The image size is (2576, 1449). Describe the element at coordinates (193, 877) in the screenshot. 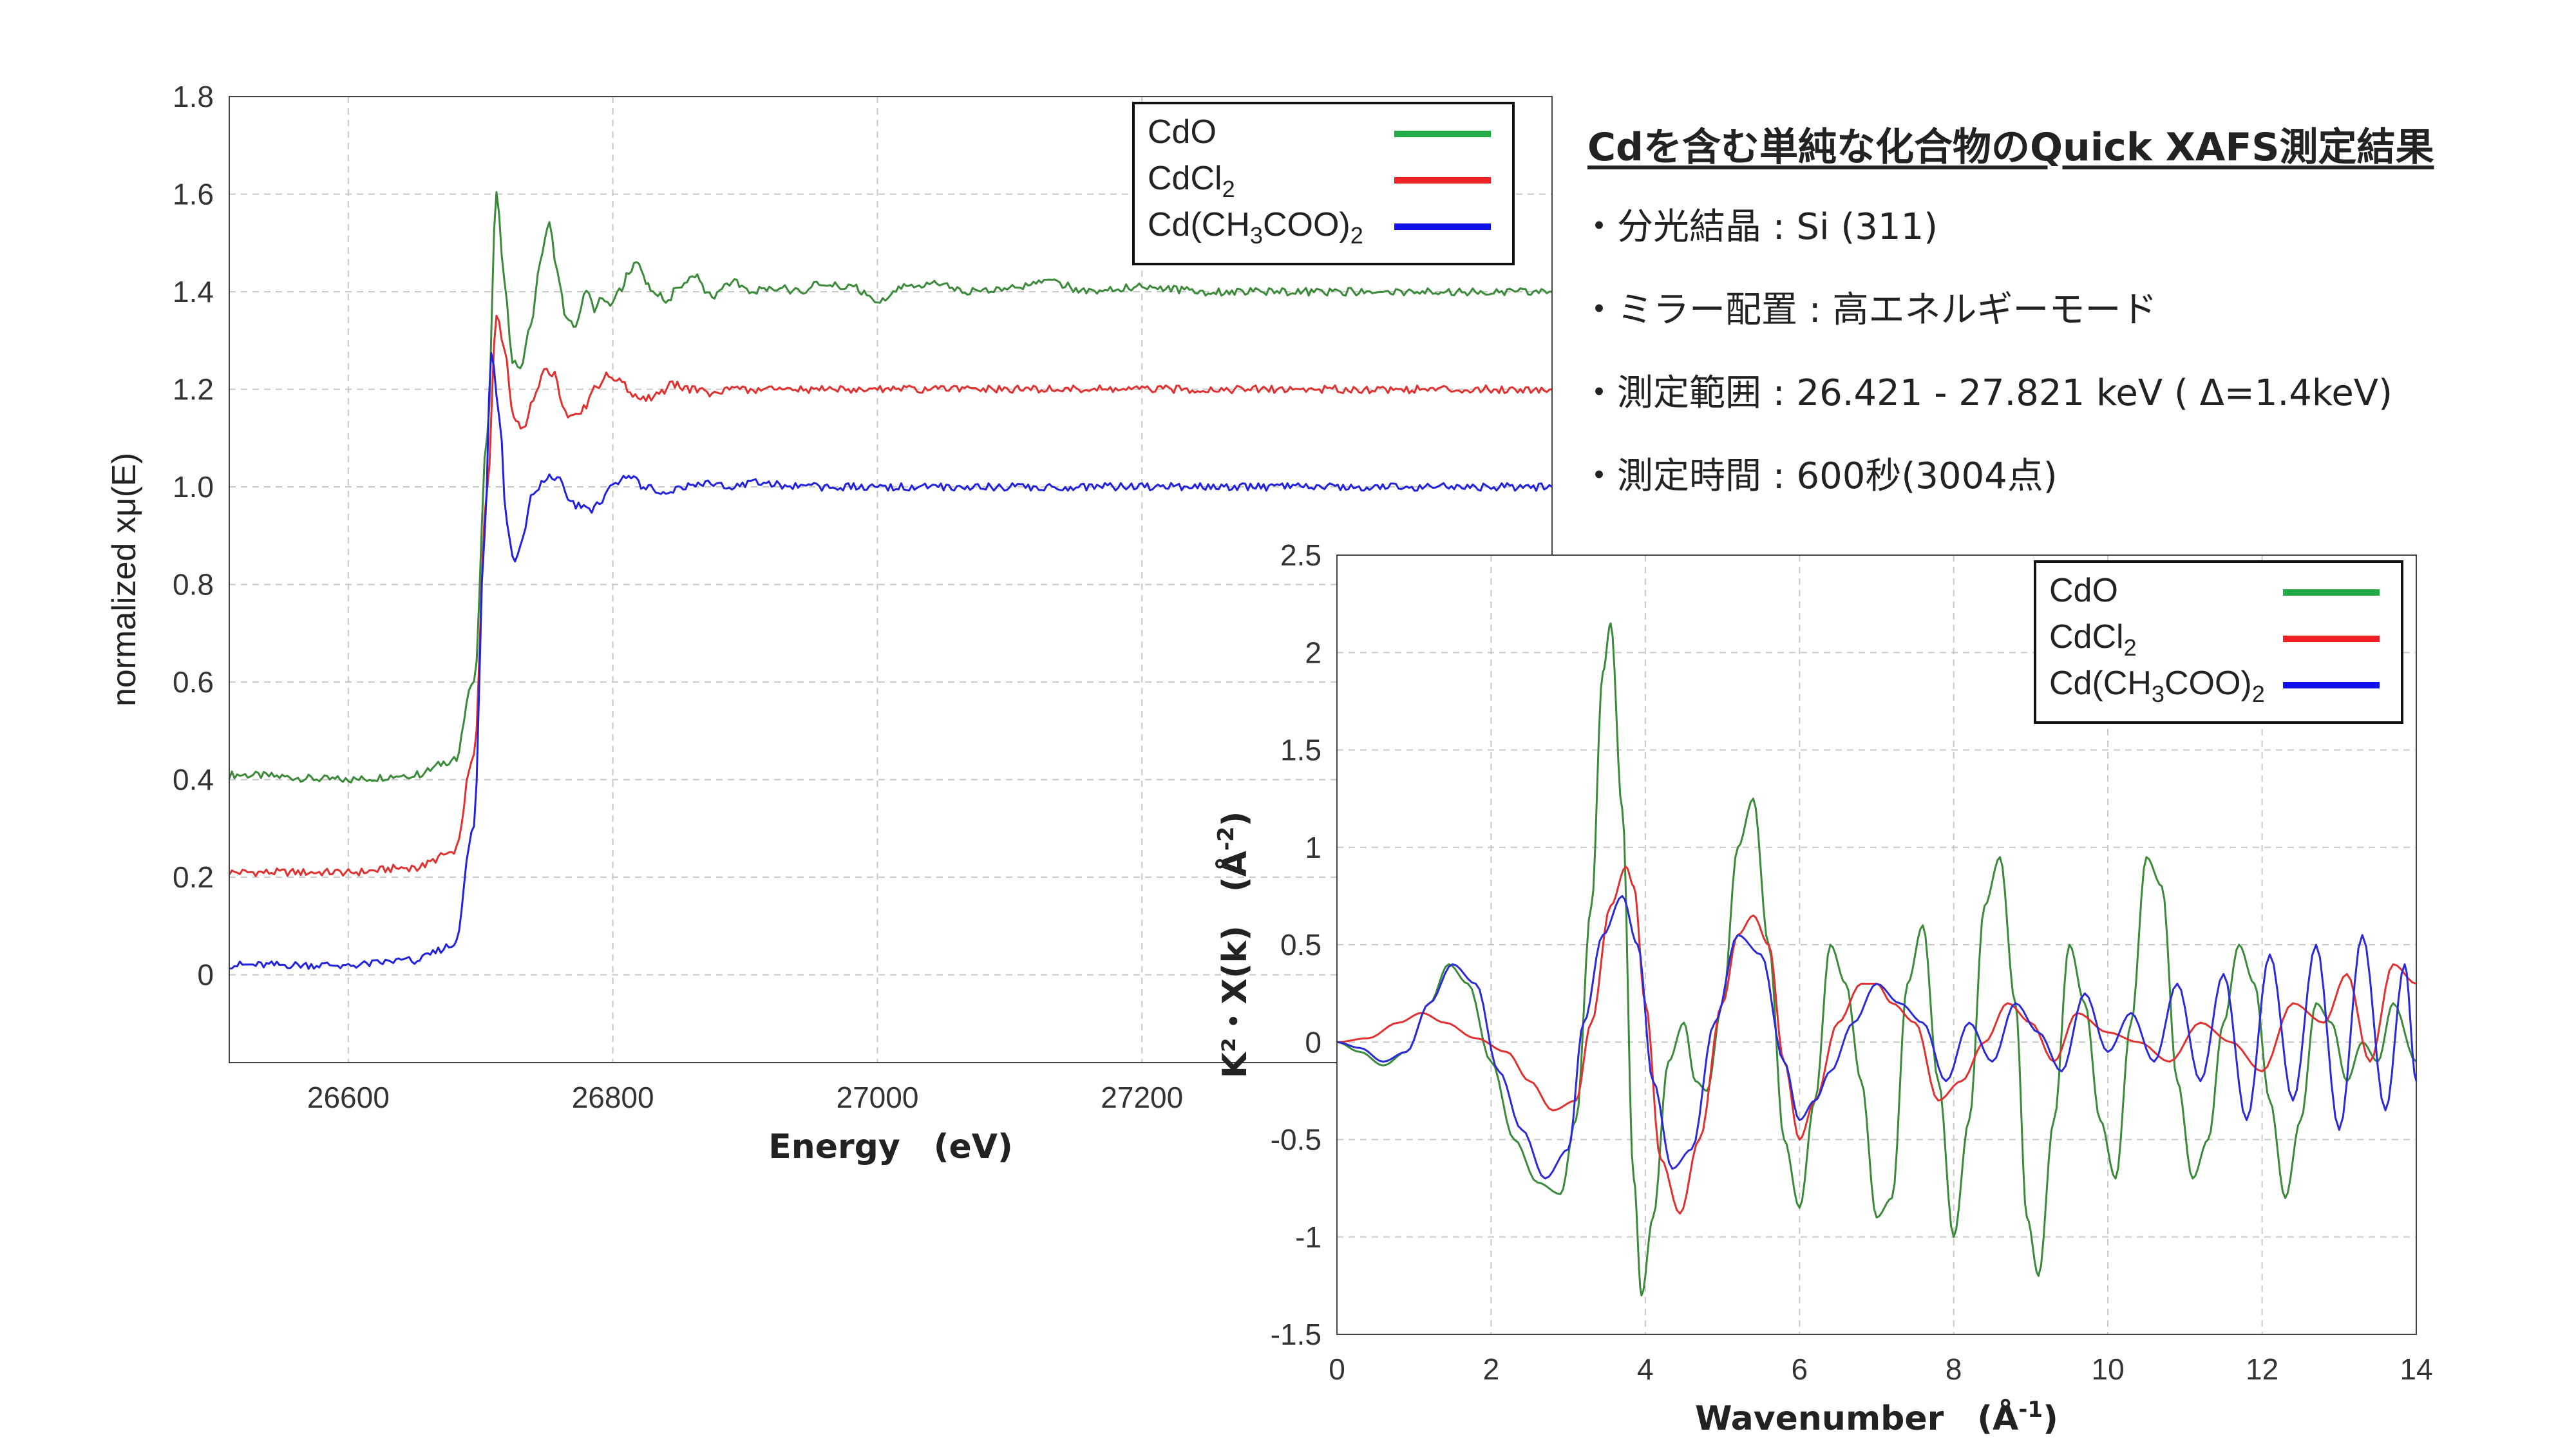

I see `y-tick-label: 0.2` at that location.